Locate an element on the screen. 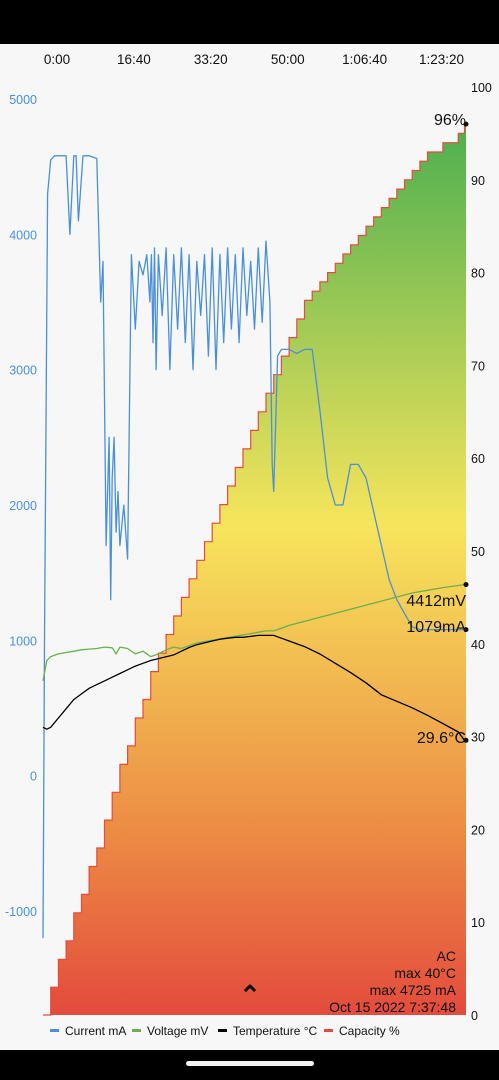 Image resolution: width=499 pixels, height=1080 pixels. right-tick-label: 30 is located at coordinates (478, 738).